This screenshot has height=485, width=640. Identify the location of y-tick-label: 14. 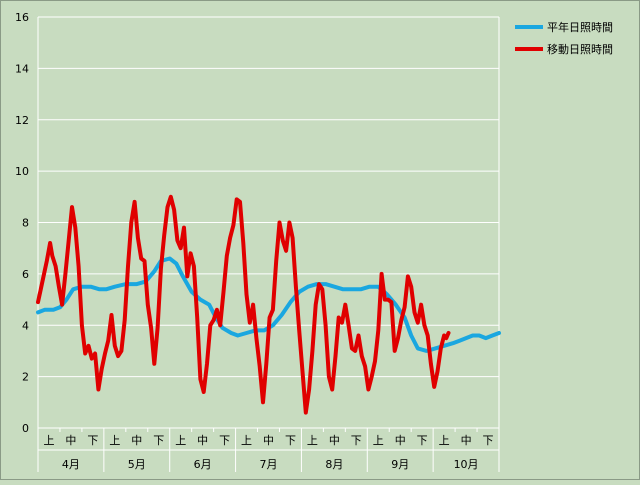
(22, 68).